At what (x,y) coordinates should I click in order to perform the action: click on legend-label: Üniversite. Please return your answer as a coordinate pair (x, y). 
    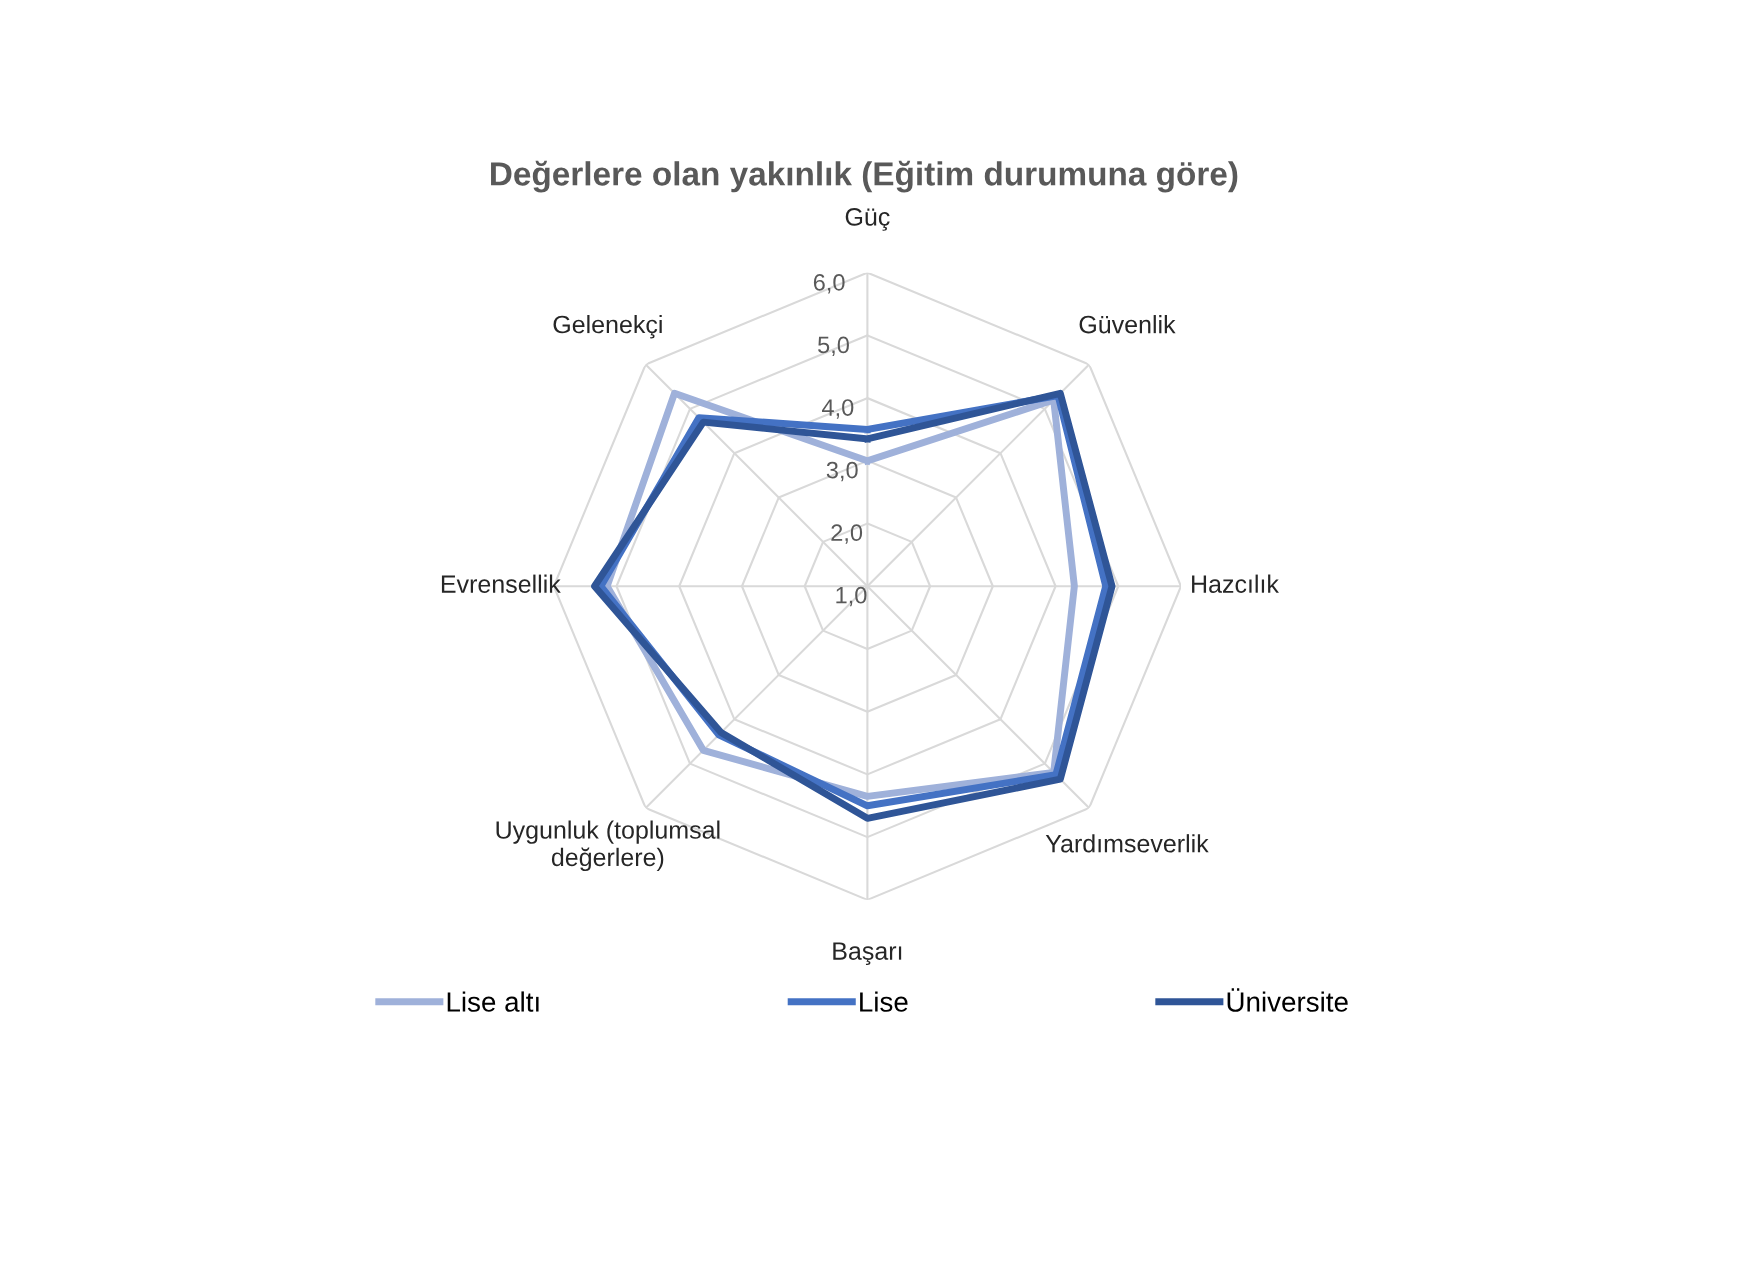
    Looking at the image, I should click on (1287, 1000).